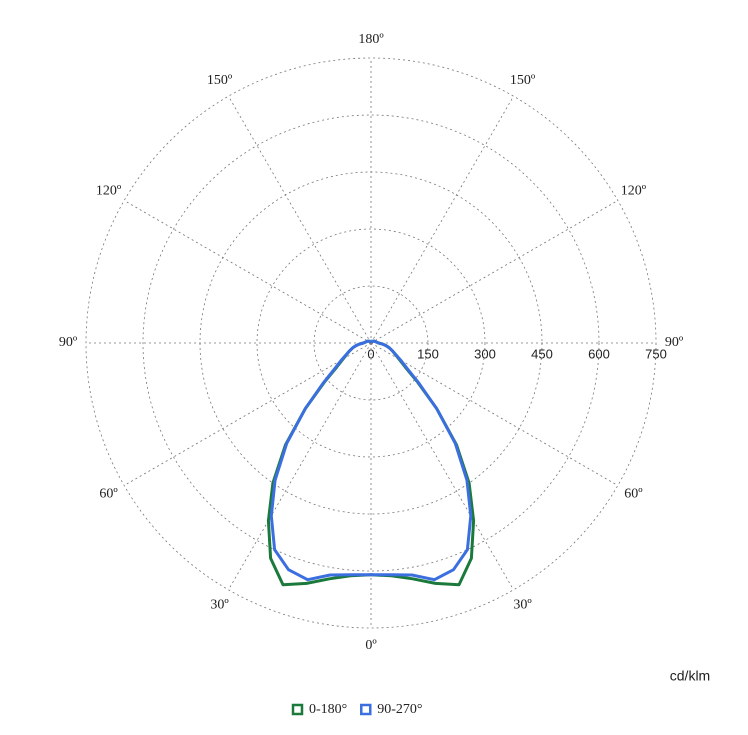  I want to click on legend-label: 90-270°, so click(399, 709).